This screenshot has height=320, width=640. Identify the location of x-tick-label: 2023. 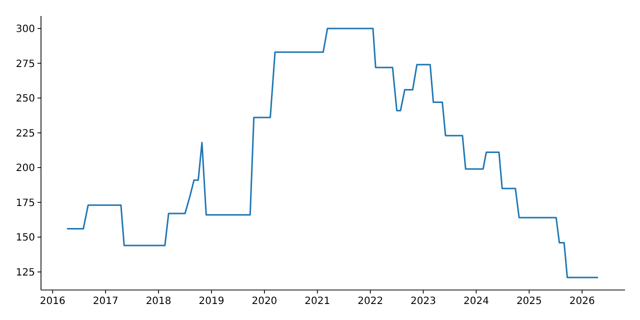
(423, 301).